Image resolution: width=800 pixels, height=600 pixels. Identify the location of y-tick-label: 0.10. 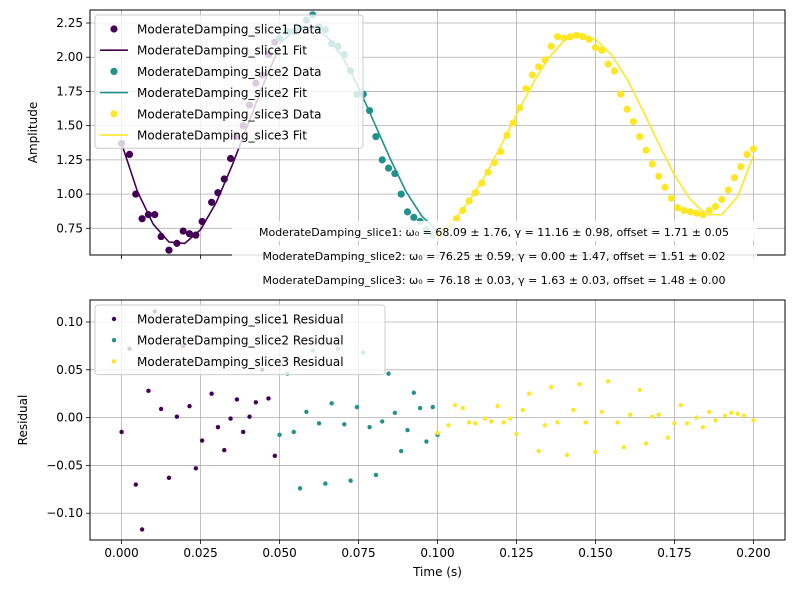
(69, 322).